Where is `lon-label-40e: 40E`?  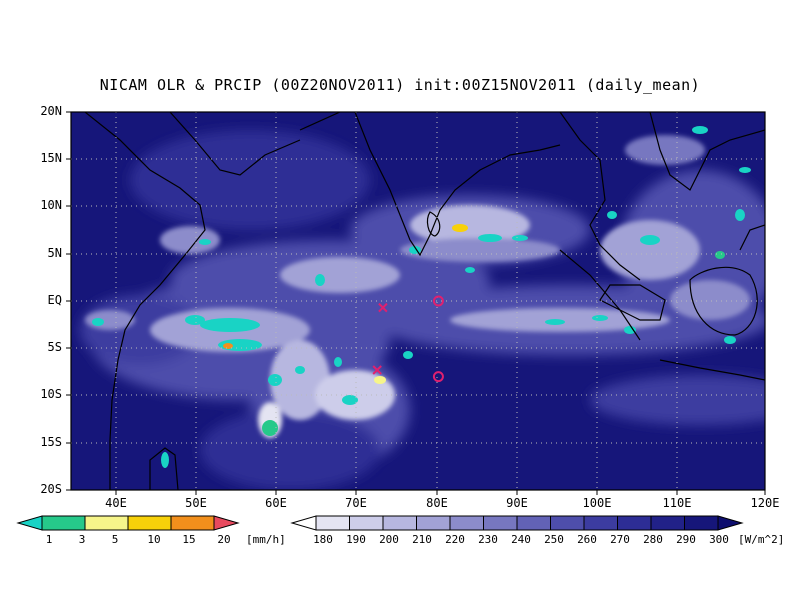 lon-label-40e: 40E is located at coordinates (116, 503).